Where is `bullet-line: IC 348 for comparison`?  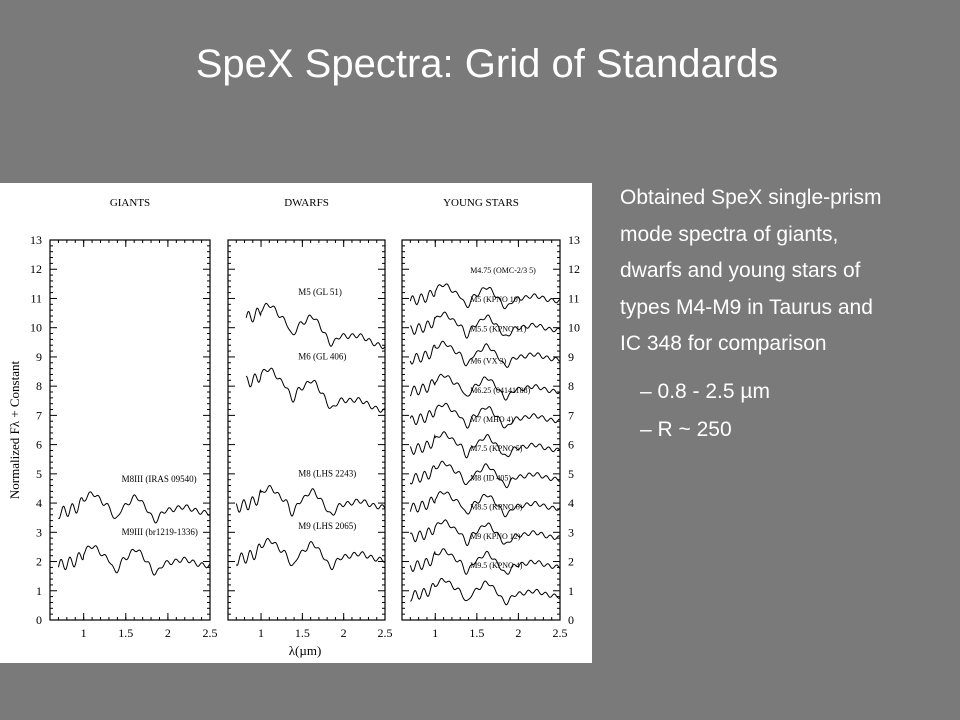
bullet-line: IC 348 for comparison is located at coordinates (723, 343).